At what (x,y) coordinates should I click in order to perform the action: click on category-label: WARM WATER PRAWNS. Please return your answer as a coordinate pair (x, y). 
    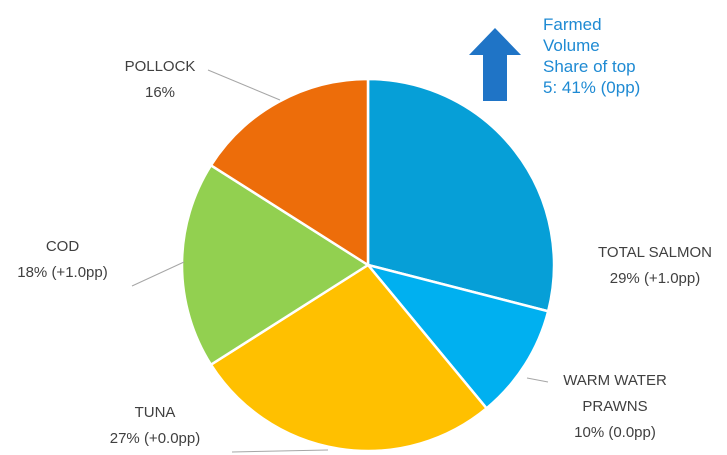
    Looking at the image, I should click on (615, 393).